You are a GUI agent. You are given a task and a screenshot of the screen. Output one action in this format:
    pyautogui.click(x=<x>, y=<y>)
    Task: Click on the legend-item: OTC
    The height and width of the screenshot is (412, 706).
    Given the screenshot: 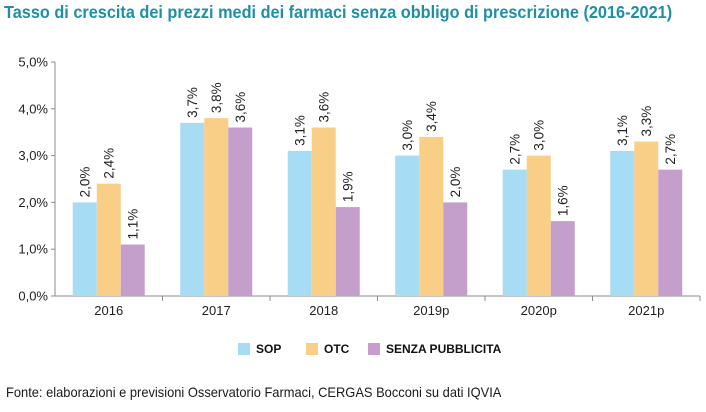 What is the action you would take?
    pyautogui.click(x=327, y=349)
    